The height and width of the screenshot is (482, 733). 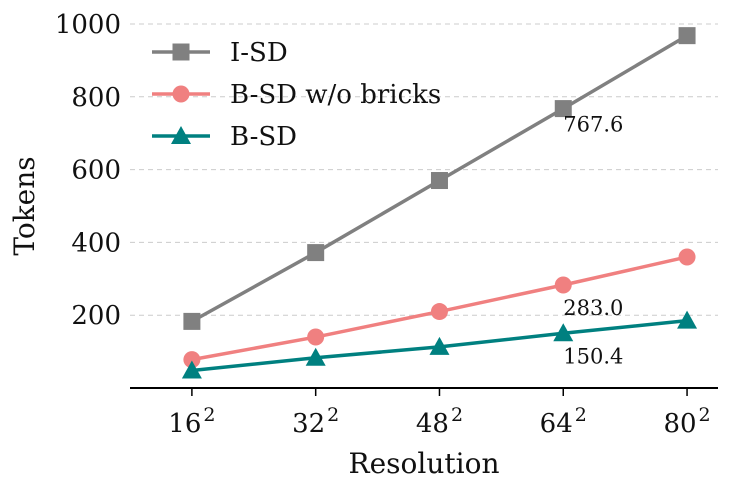 What do you see at coordinates (593, 308) in the screenshot?
I see `data-label: 283.0` at bounding box center [593, 308].